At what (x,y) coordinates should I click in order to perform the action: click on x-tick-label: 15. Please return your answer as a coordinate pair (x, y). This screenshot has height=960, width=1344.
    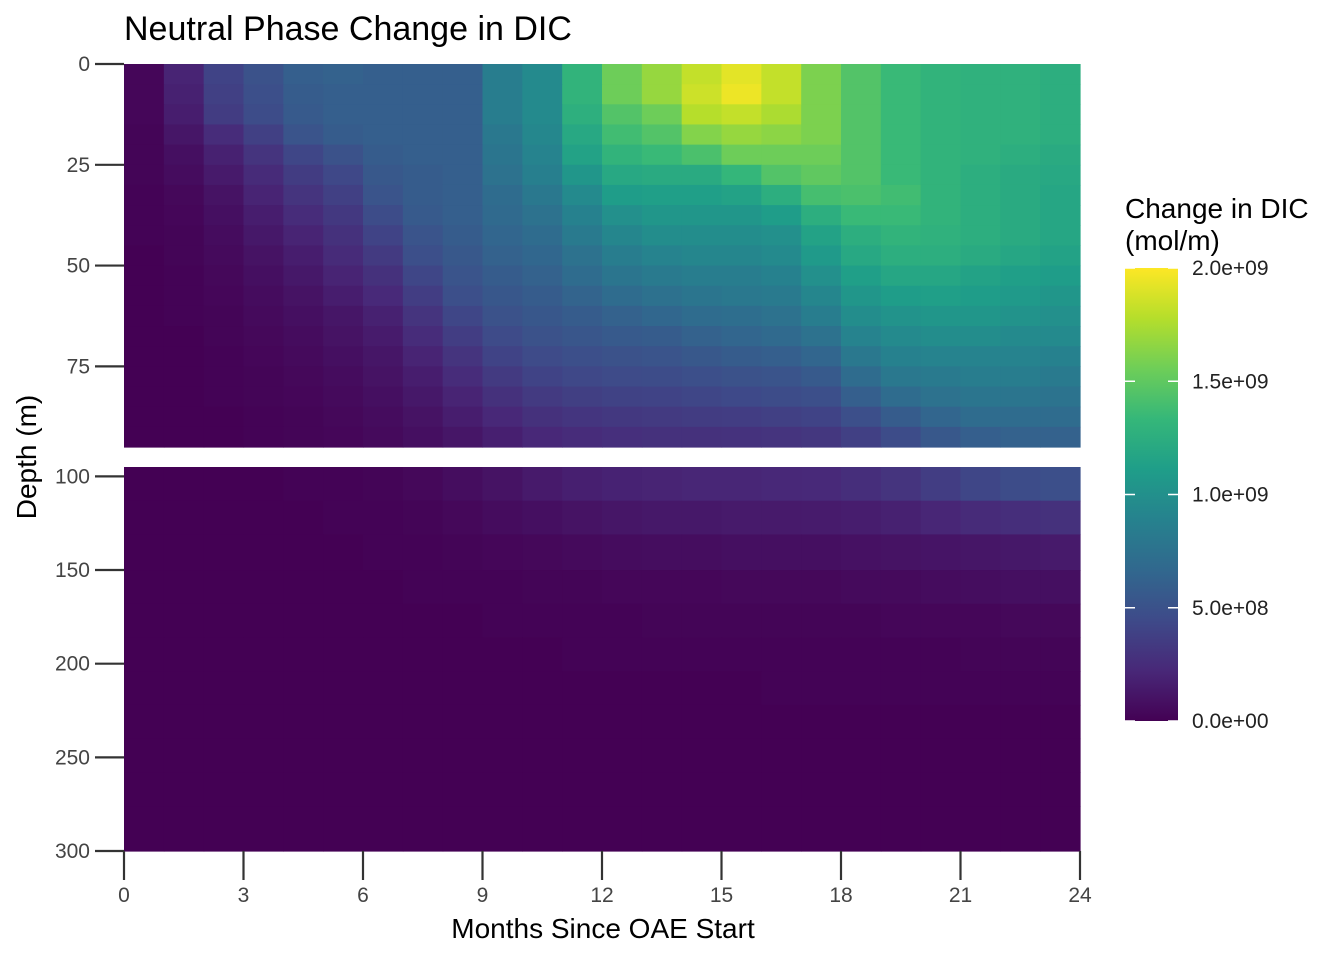
    Looking at the image, I should click on (721, 895).